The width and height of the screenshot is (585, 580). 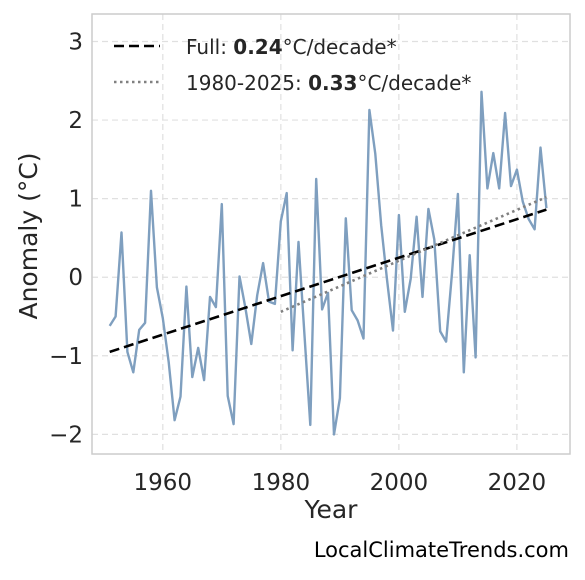 I want to click on x-tick-label: 1980, so click(x=281, y=483).